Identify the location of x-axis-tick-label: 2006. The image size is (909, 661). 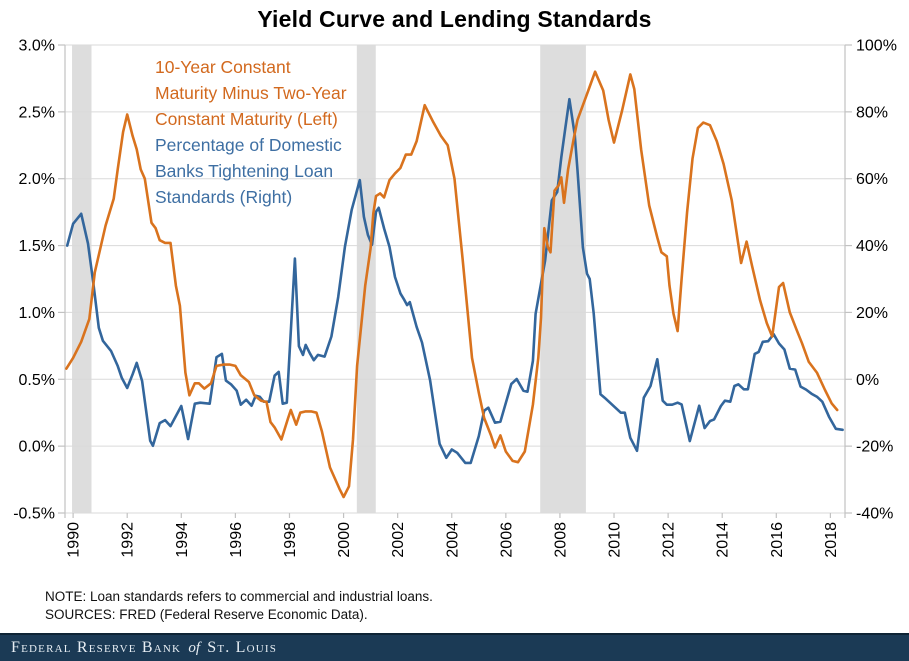
(506, 540).